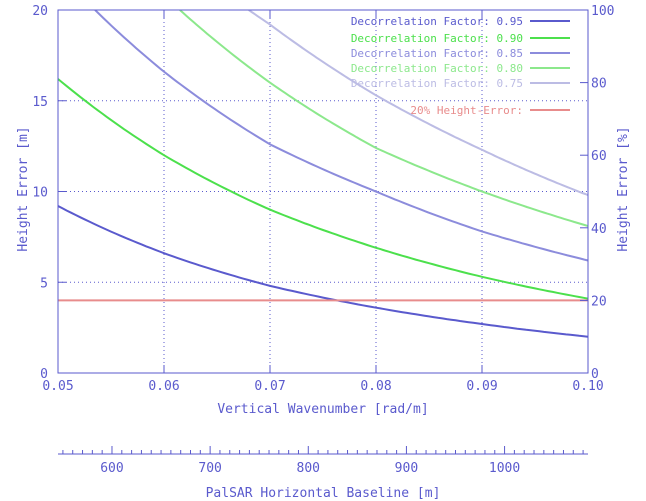 This screenshot has height=501, width=646. I want to click on x-tick-label: 0.06, so click(163, 386).